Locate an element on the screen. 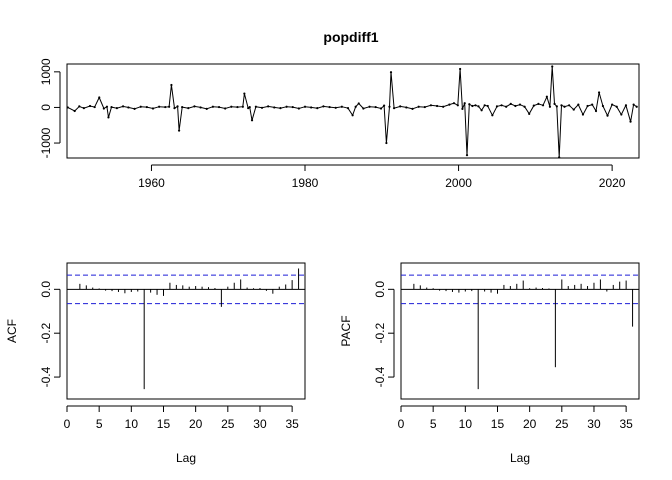  y-axis-label: PACF is located at coordinates (346, 330).